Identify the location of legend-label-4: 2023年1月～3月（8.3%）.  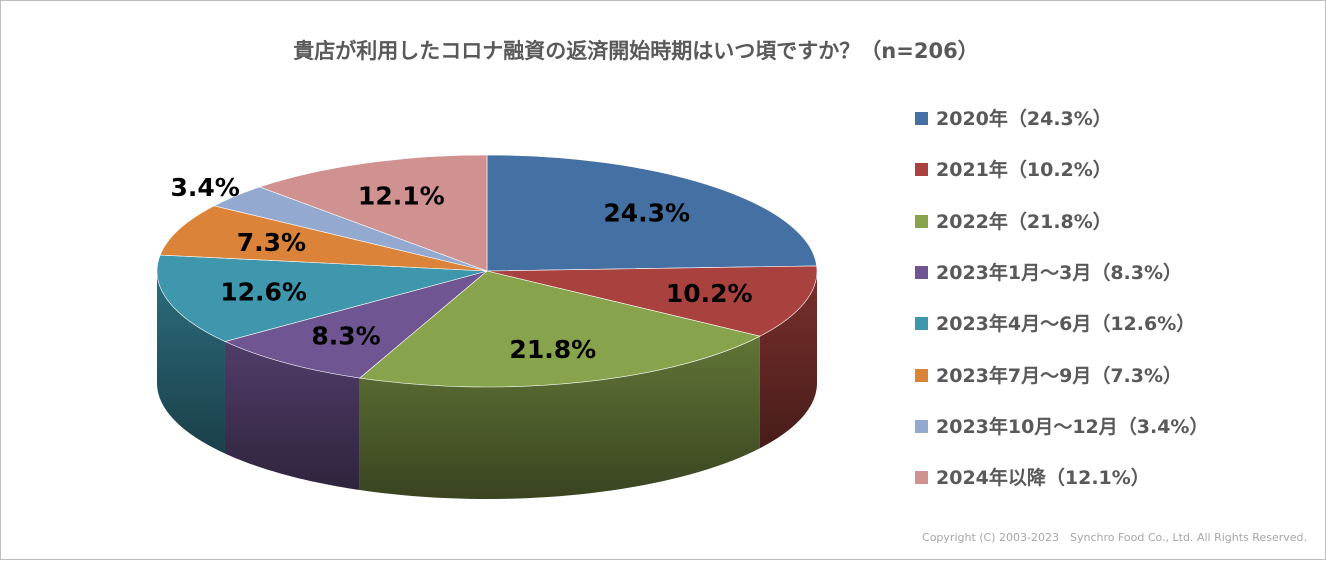
(1059, 272).